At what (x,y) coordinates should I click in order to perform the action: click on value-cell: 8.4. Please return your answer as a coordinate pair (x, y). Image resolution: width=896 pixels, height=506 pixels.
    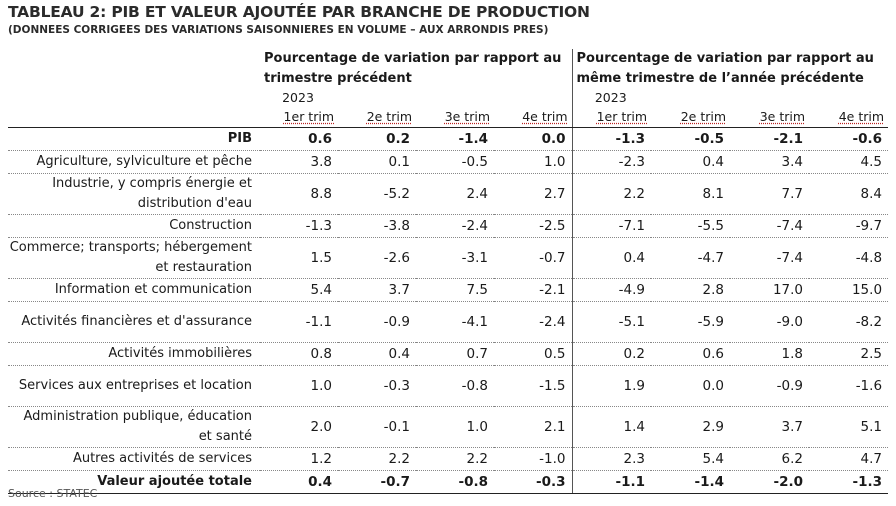
    Looking at the image, I should click on (849, 194).